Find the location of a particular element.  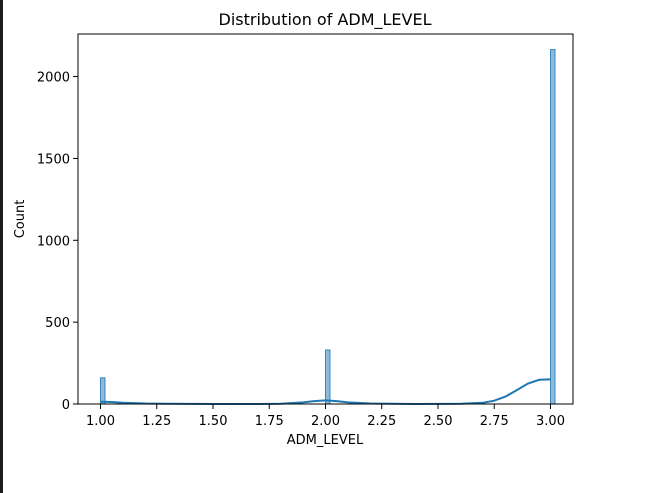

x-tick-label: 1.25 is located at coordinates (156, 421).